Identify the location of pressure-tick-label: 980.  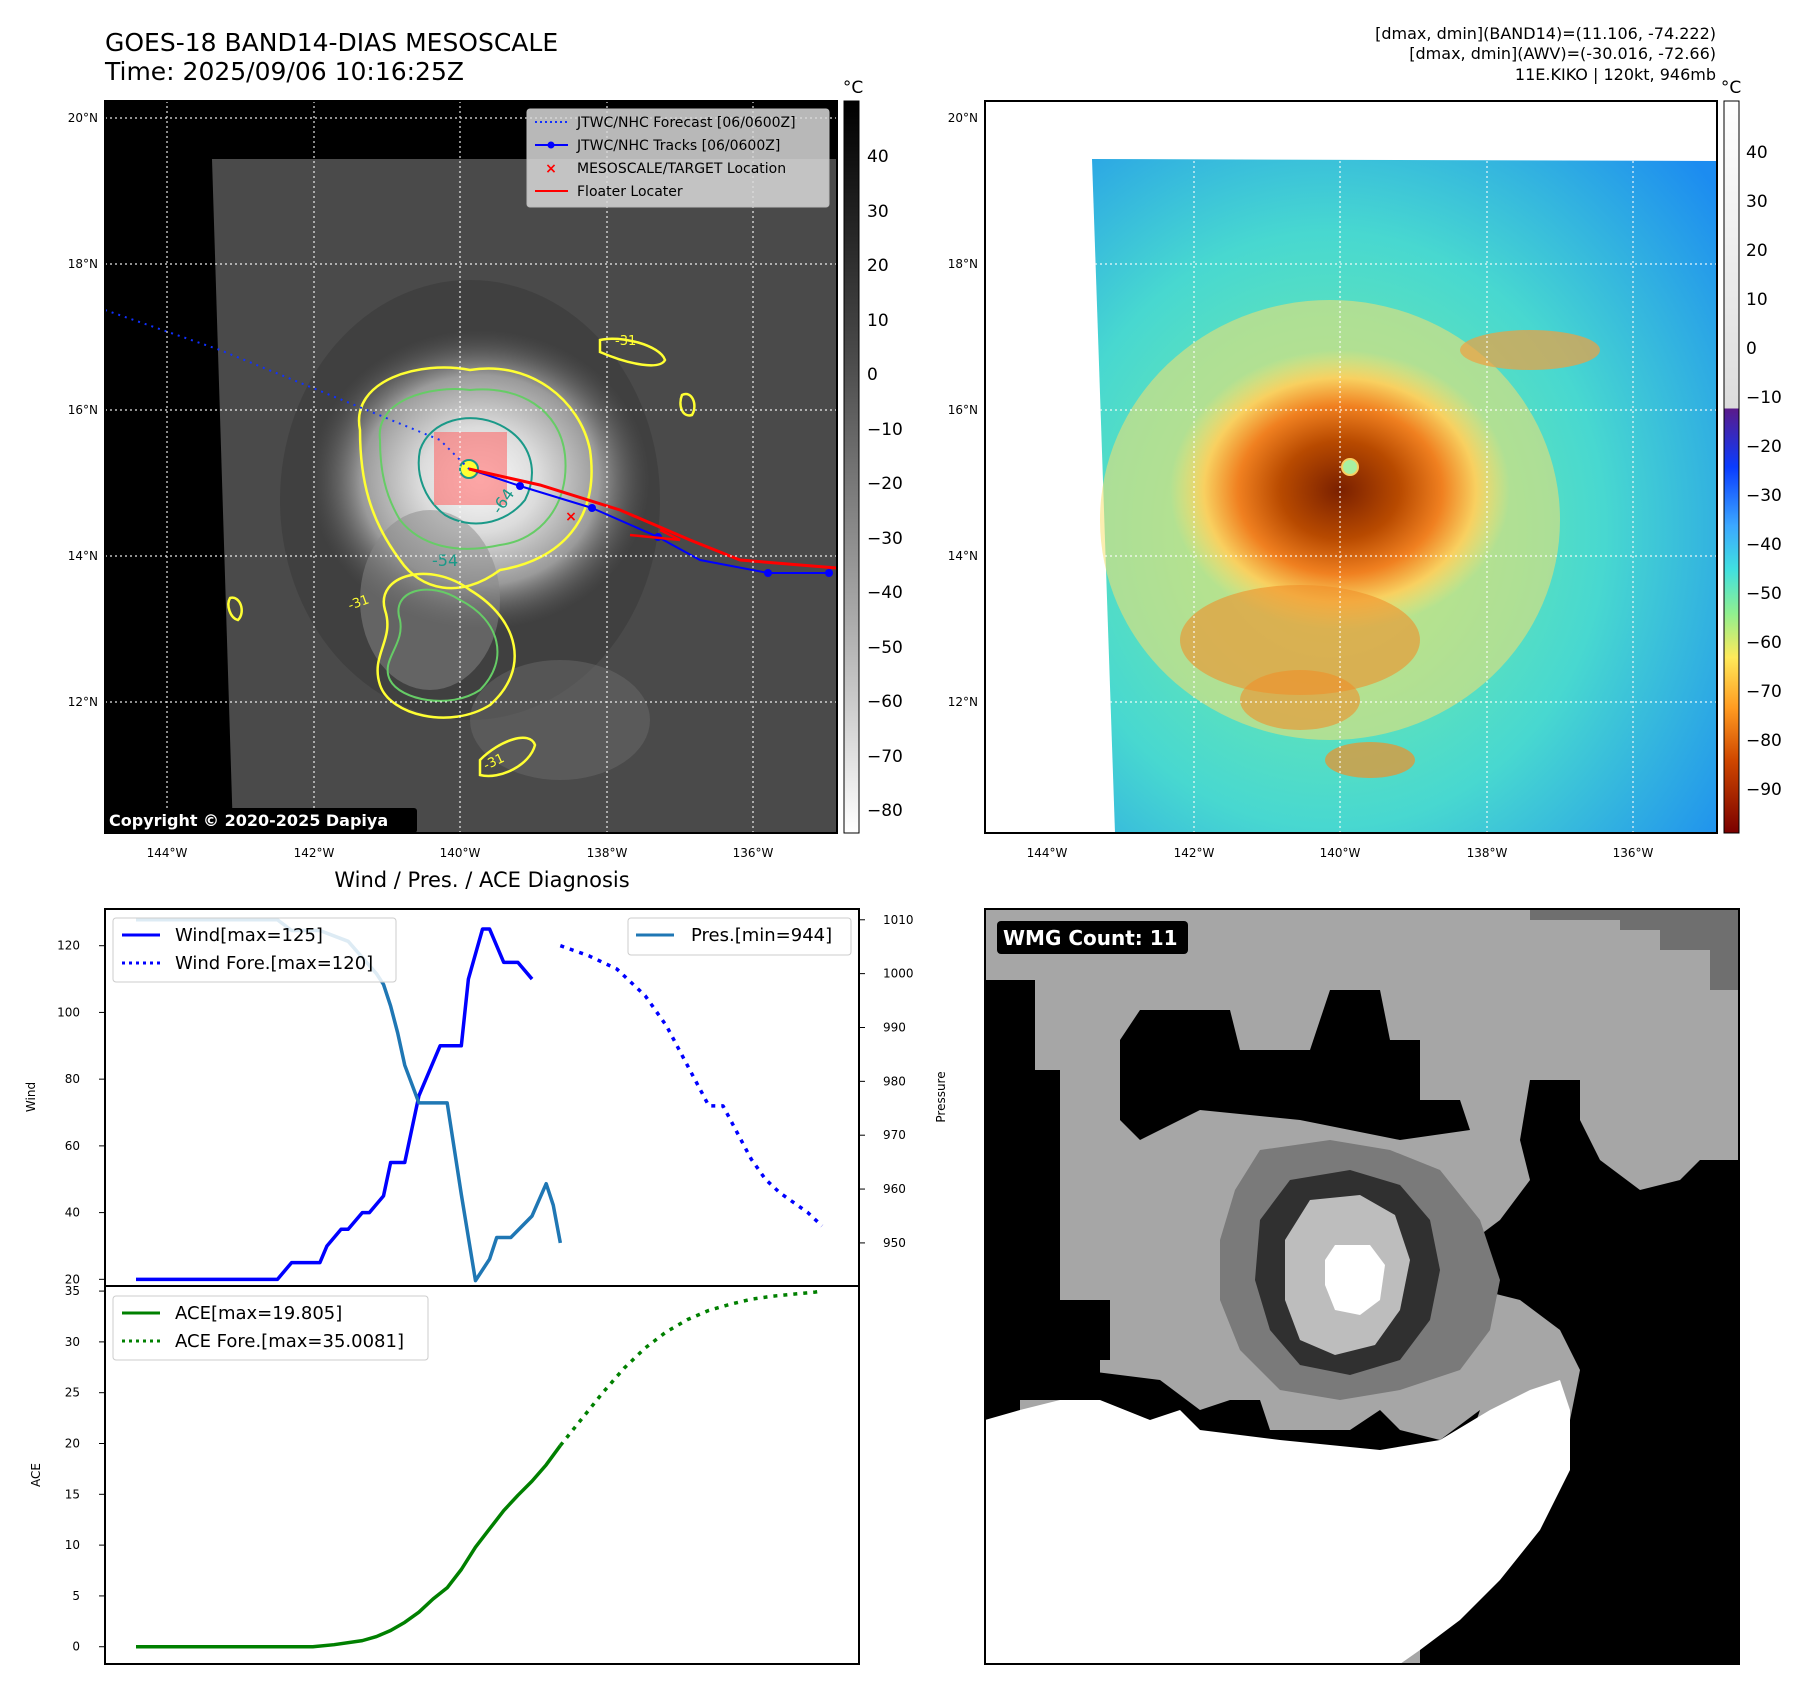
(894, 1081).